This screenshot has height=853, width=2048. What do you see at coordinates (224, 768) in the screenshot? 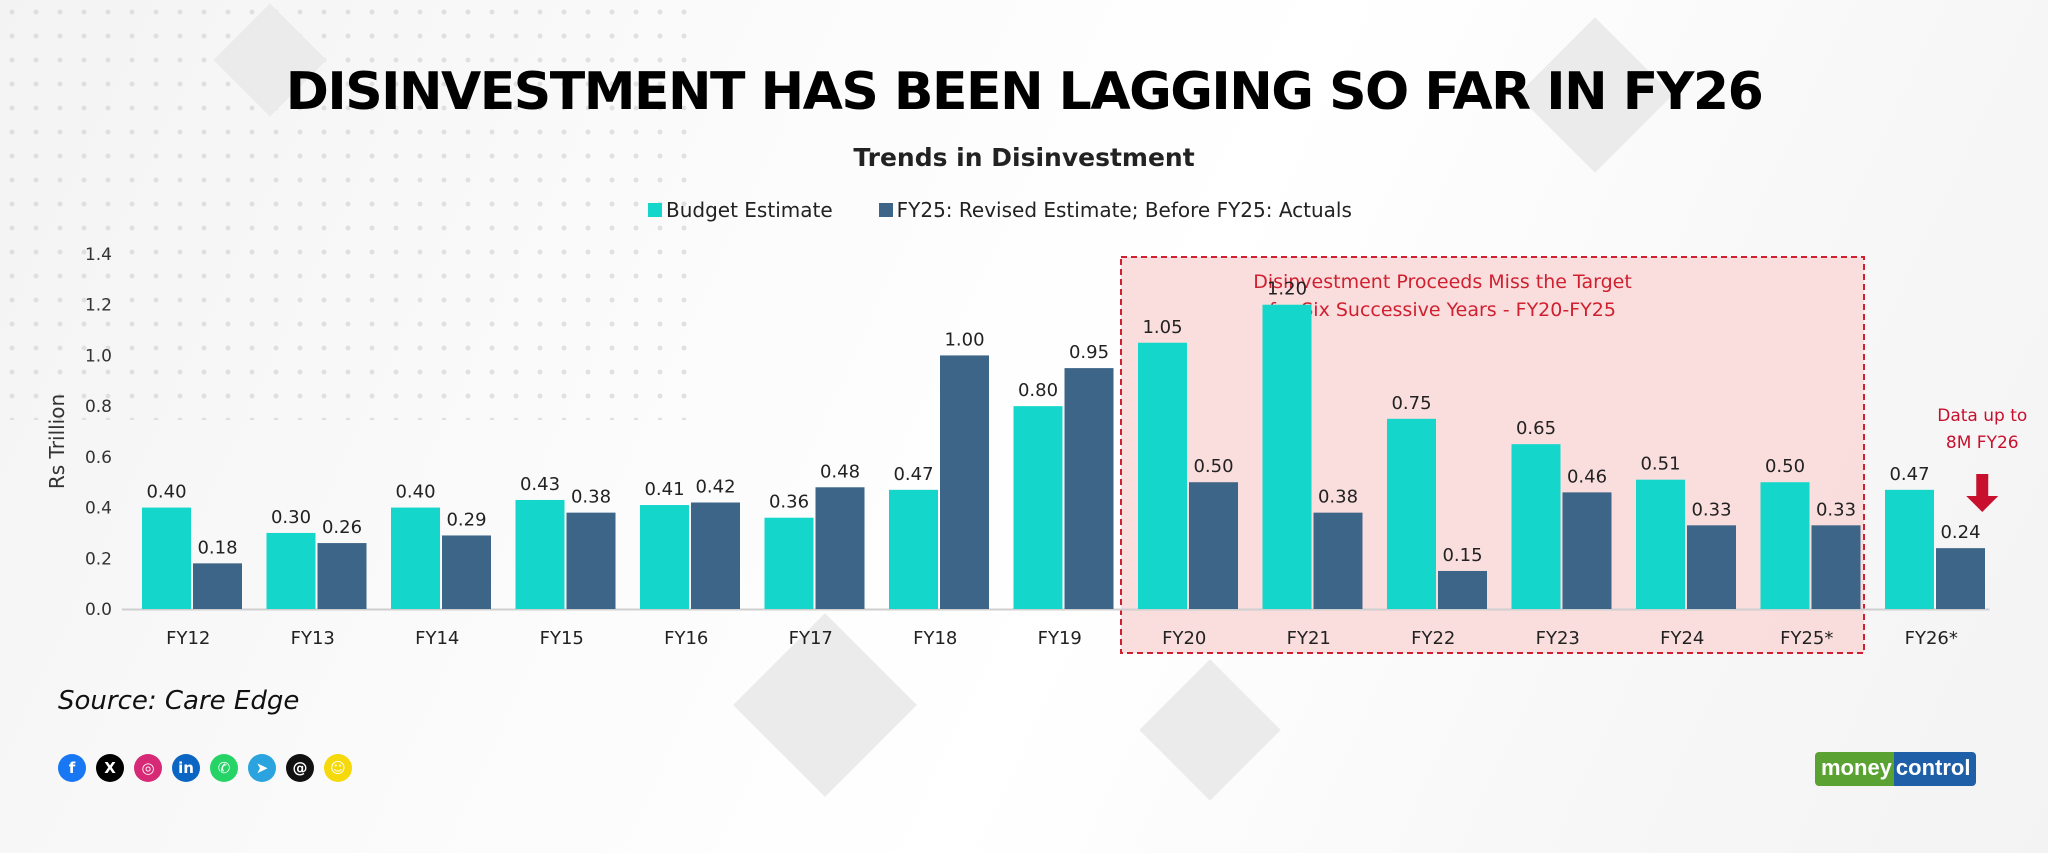
I see `whatsapp-icon: ✆` at bounding box center [224, 768].